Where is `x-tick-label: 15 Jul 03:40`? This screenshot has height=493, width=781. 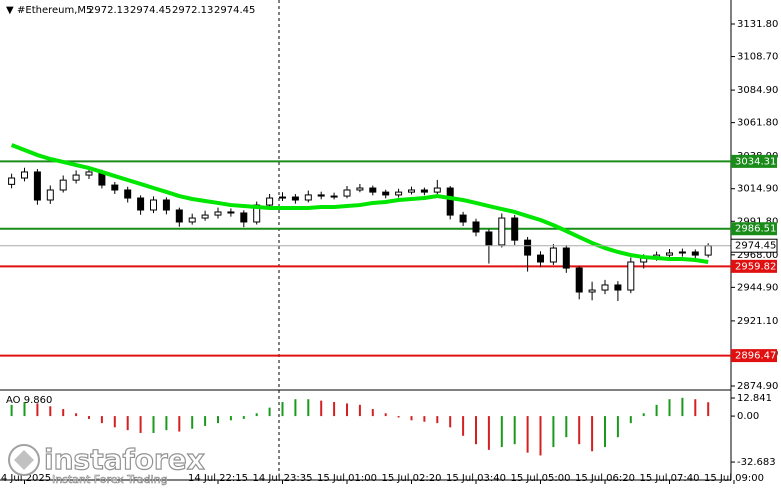
x-tick-label: 15 Jul 03:40 is located at coordinates (476, 478).